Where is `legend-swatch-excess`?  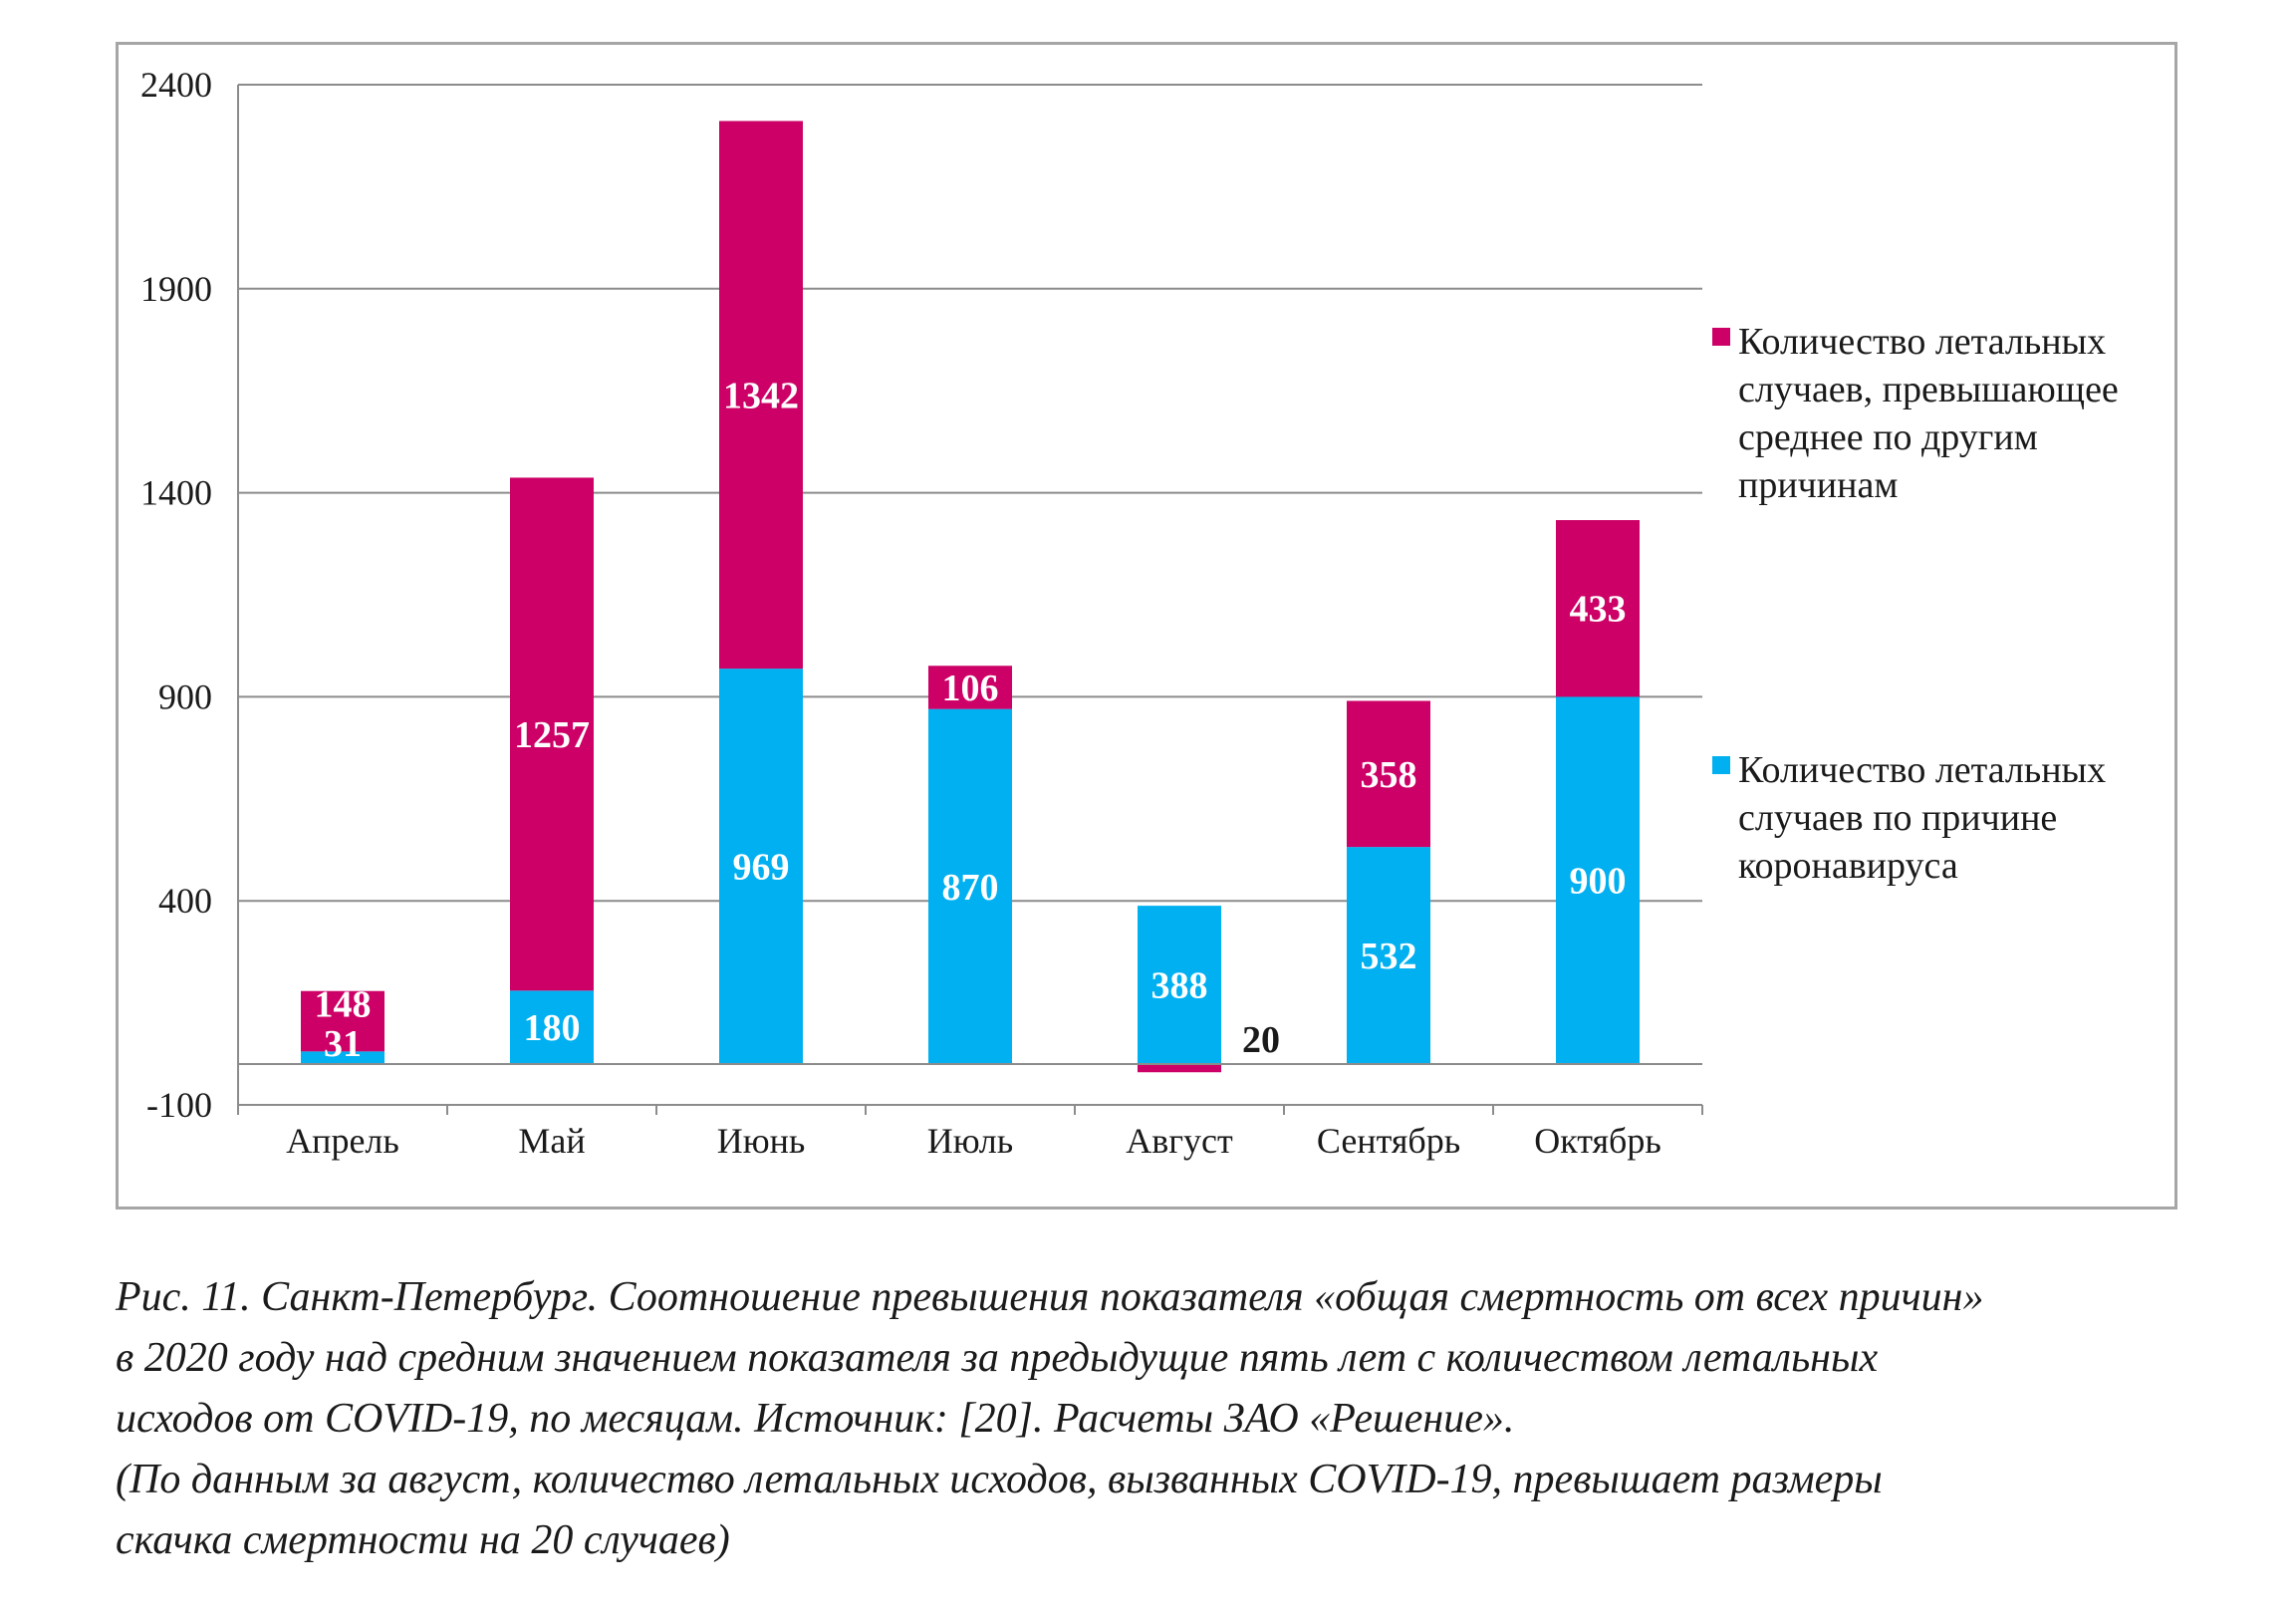 legend-swatch-excess is located at coordinates (1721, 337).